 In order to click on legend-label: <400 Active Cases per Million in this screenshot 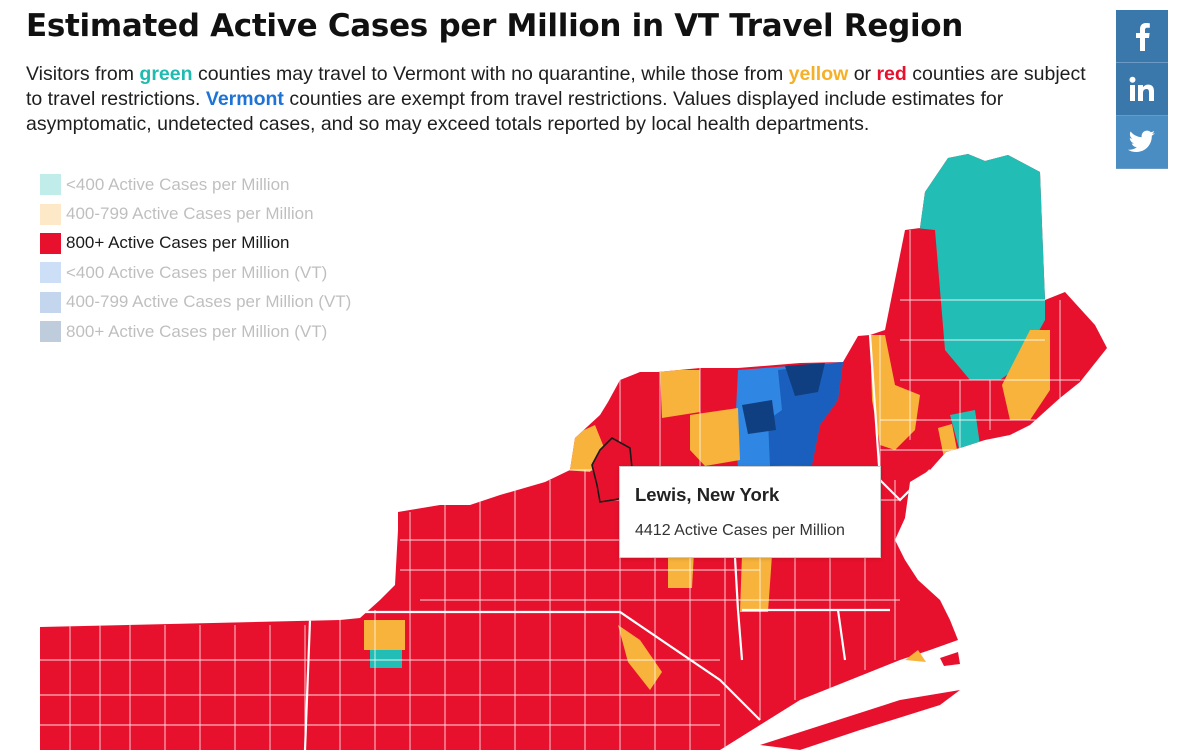, I will do `click(178, 184)`.